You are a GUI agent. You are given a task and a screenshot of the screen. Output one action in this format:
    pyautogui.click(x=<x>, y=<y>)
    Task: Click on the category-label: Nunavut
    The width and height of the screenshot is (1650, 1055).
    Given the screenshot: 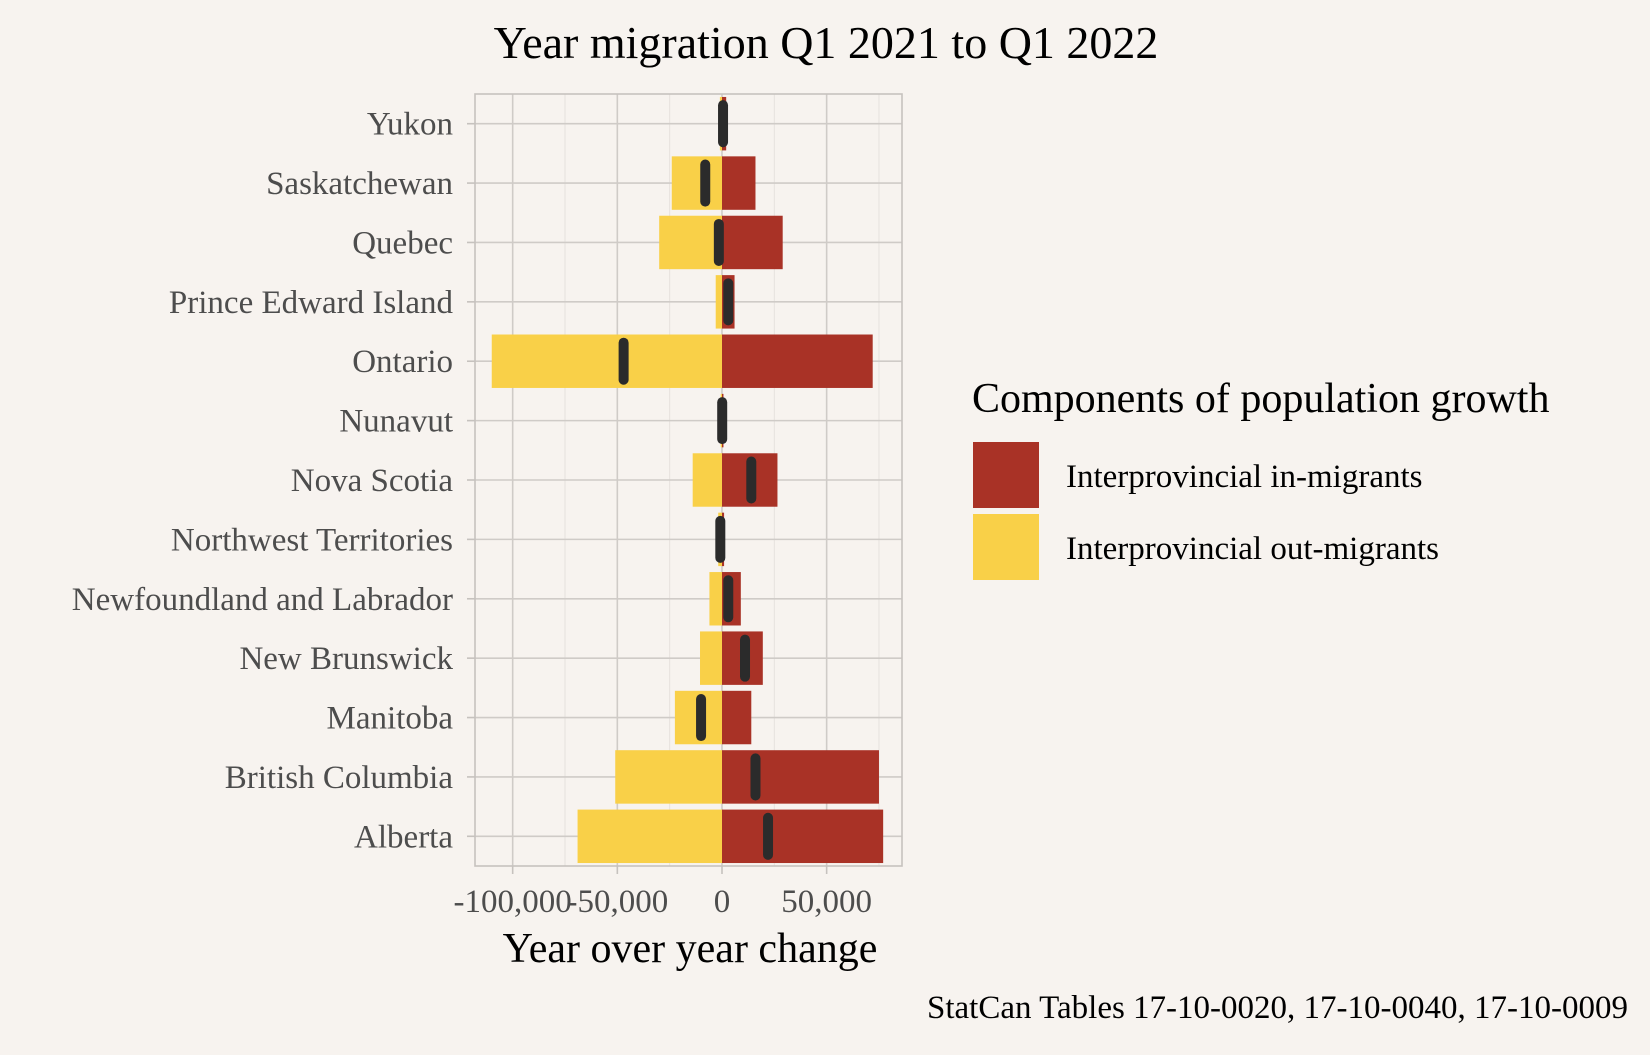 What is the action you would take?
    pyautogui.click(x=396, y=422)
    